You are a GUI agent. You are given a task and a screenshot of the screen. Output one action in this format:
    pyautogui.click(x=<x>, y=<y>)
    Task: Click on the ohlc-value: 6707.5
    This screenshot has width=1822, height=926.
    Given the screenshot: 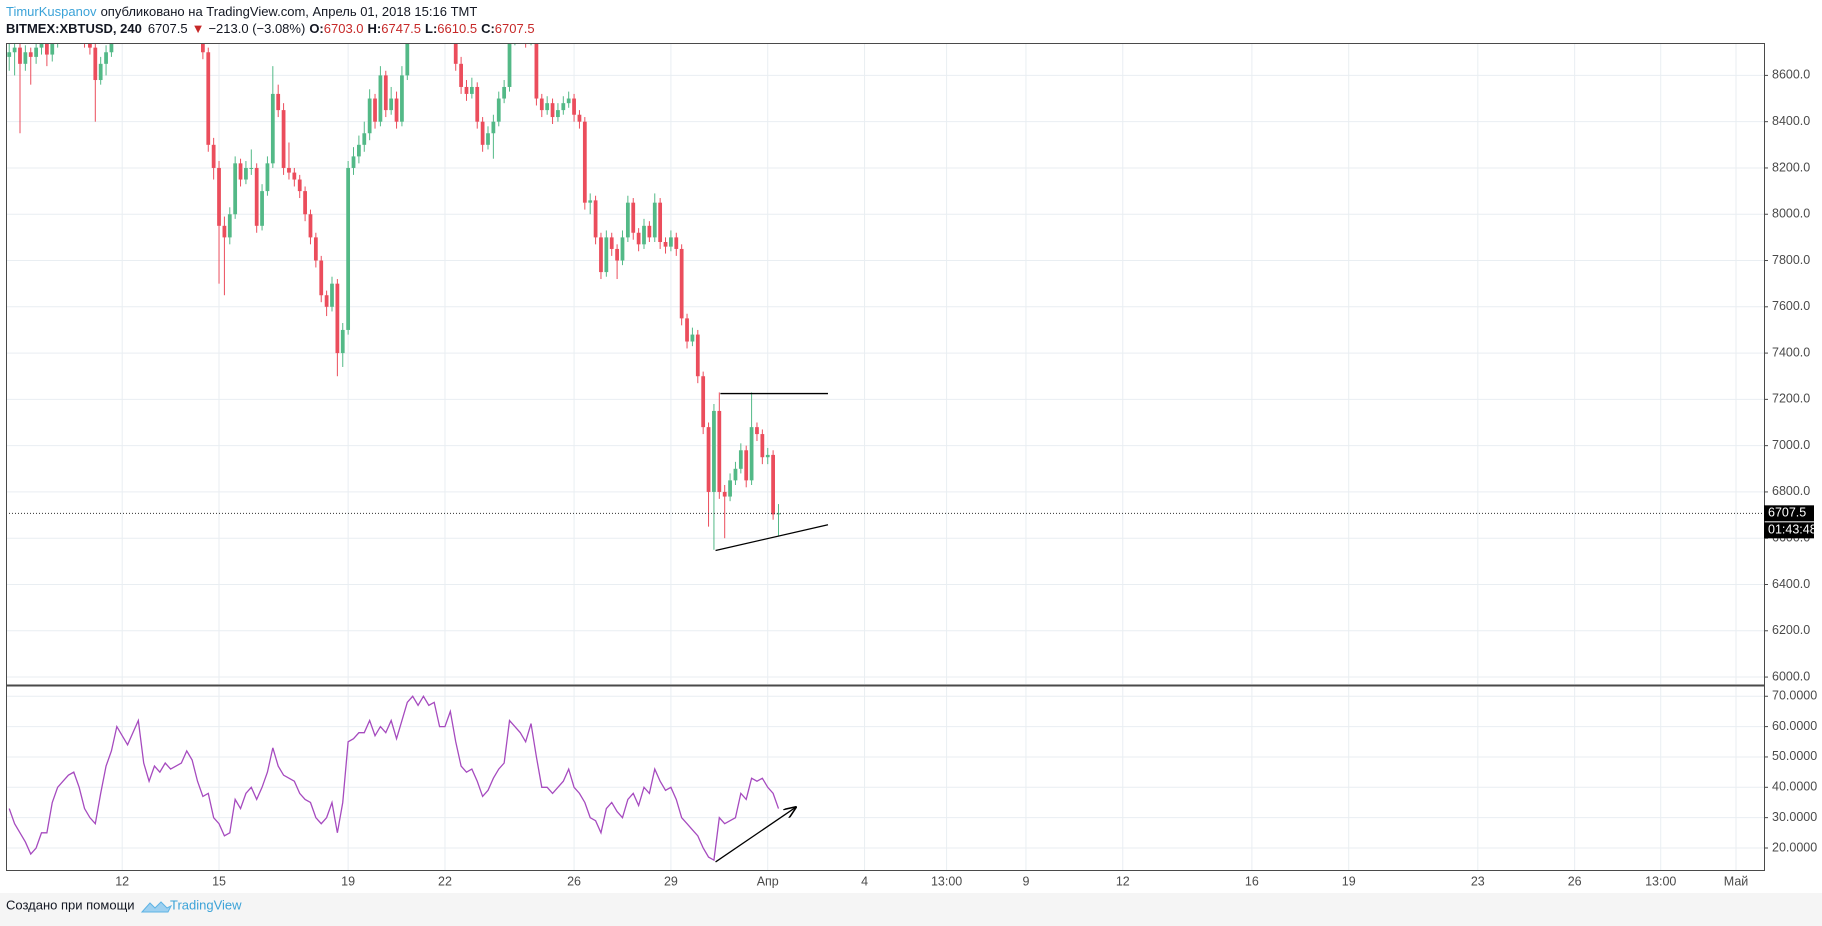 What is the action you would take?
    pyautogui.click(x=515, y=28)
    